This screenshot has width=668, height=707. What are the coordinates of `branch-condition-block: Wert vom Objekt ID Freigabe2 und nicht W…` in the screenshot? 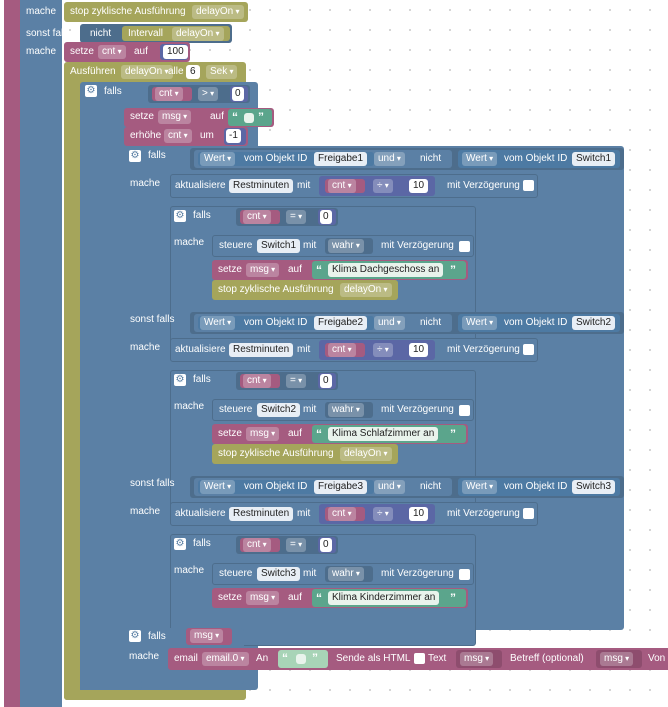 It's located at (407, 323).